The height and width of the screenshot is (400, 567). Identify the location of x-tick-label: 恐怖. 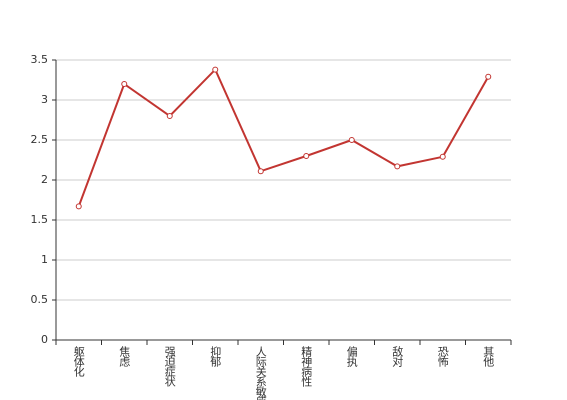
(442, 356).